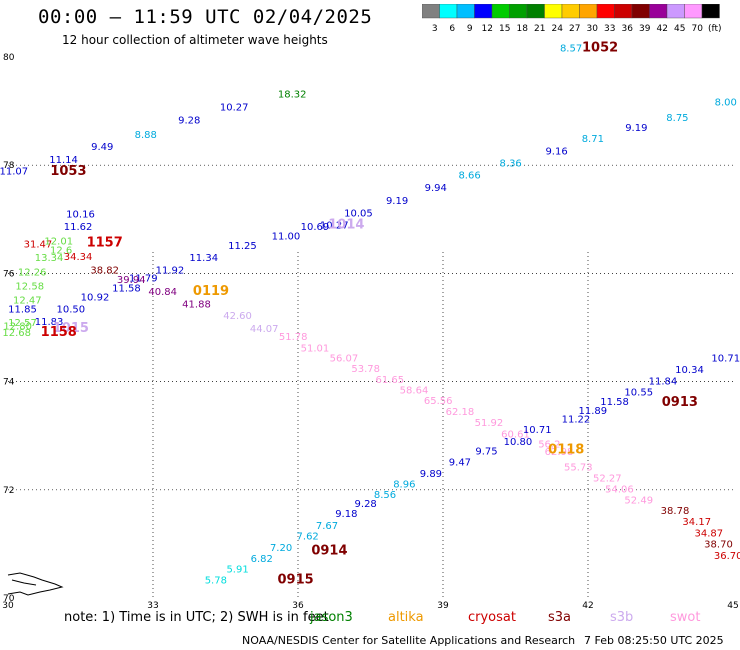 Image resolution: width=740 pixels, height=650 pixels. What do you see at coordinates (587, 606) in the screenshot?
I see `lon-tick-label: 42` at bounding box center [587, 606].